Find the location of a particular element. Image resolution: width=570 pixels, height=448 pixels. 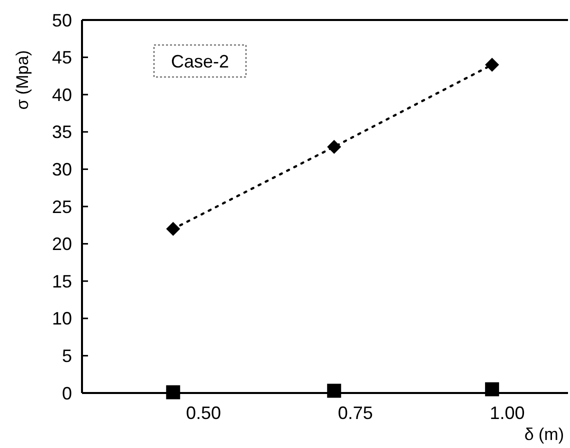

y-tick-label: 15 is located at coordinates (62, 281).